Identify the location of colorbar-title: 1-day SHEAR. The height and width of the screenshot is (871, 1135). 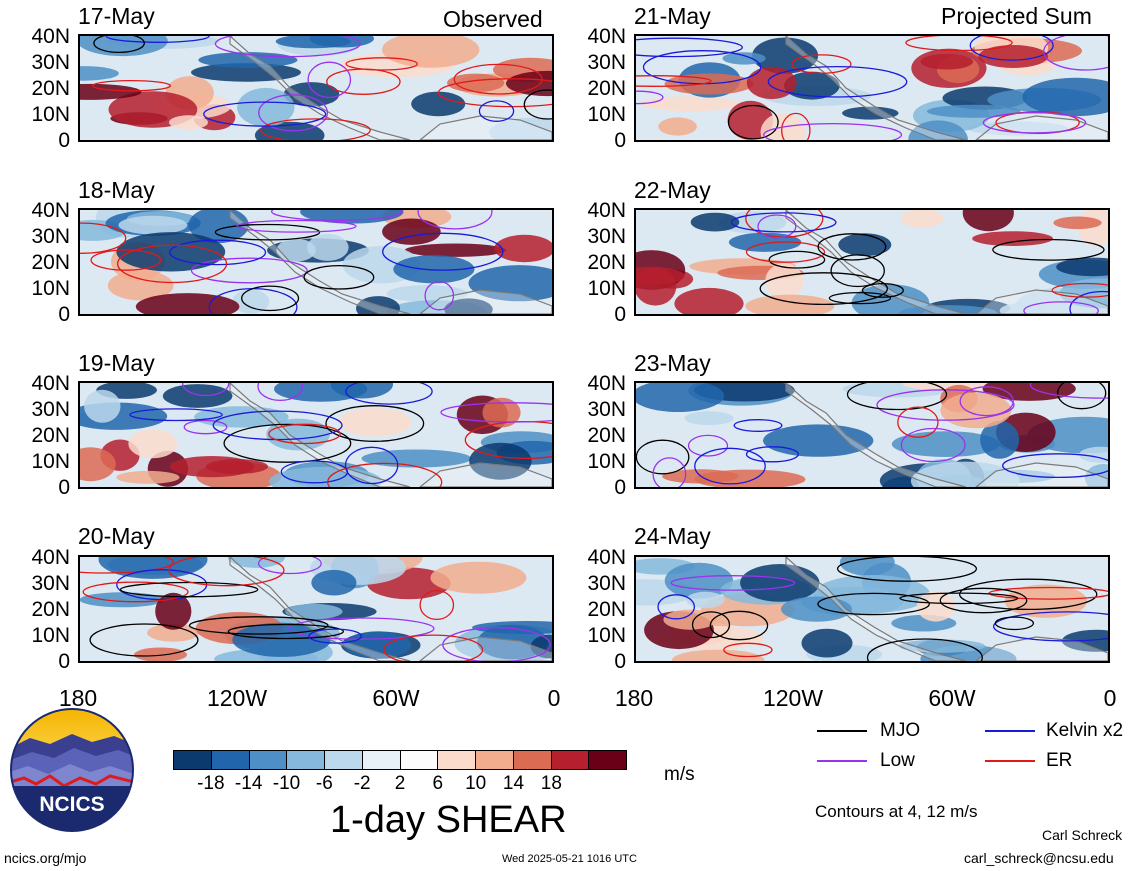
(448, 820).